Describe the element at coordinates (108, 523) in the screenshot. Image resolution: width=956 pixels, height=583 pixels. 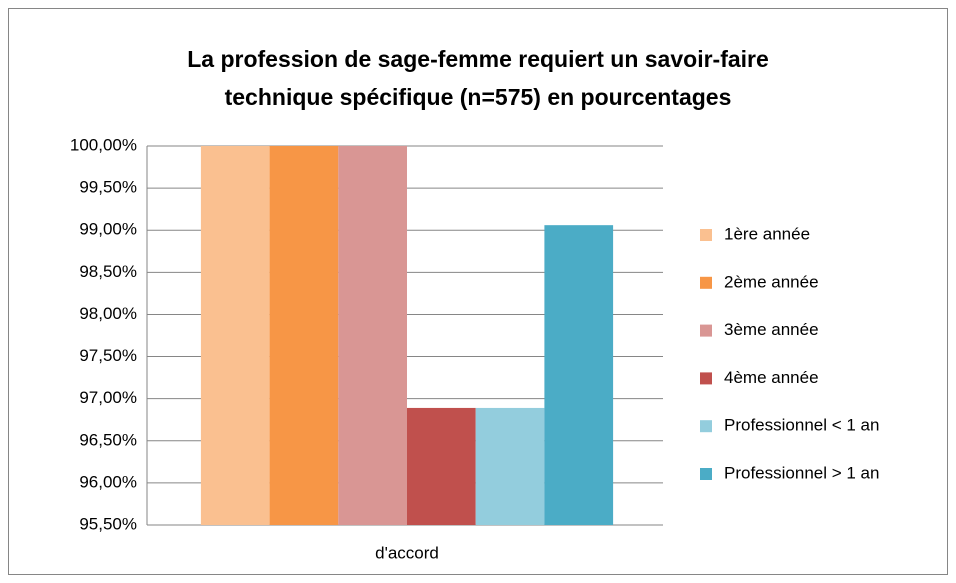
I see `y-tick-label: 95,50%` at that location.